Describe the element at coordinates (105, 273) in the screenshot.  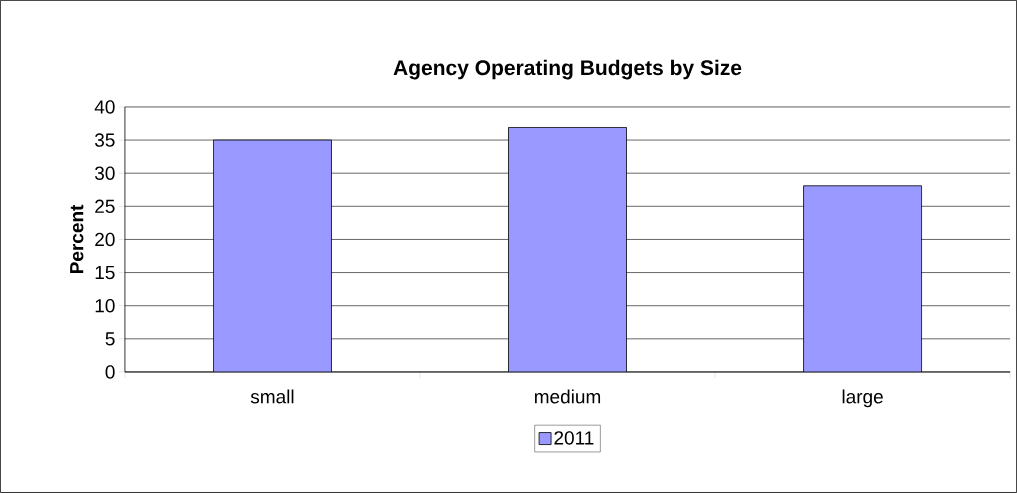
I see `y-tick-label: 15` at that location.